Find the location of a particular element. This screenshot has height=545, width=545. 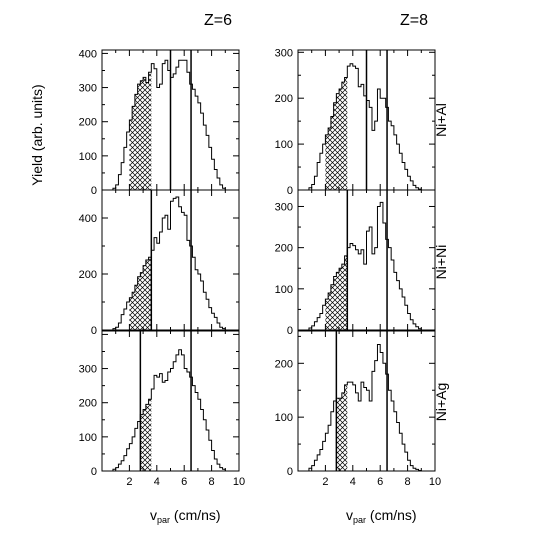

y-axis-title: Yield (arb. units) is located at coordinates (37, 134).